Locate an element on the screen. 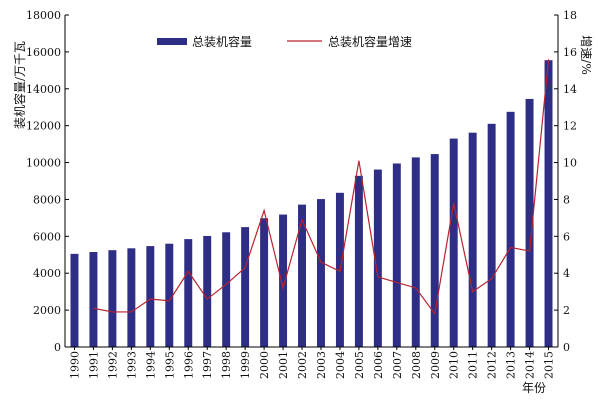 This screenshot has height=400, width=598. x-tick-label: 2009 is located at coordinates (435, 365).